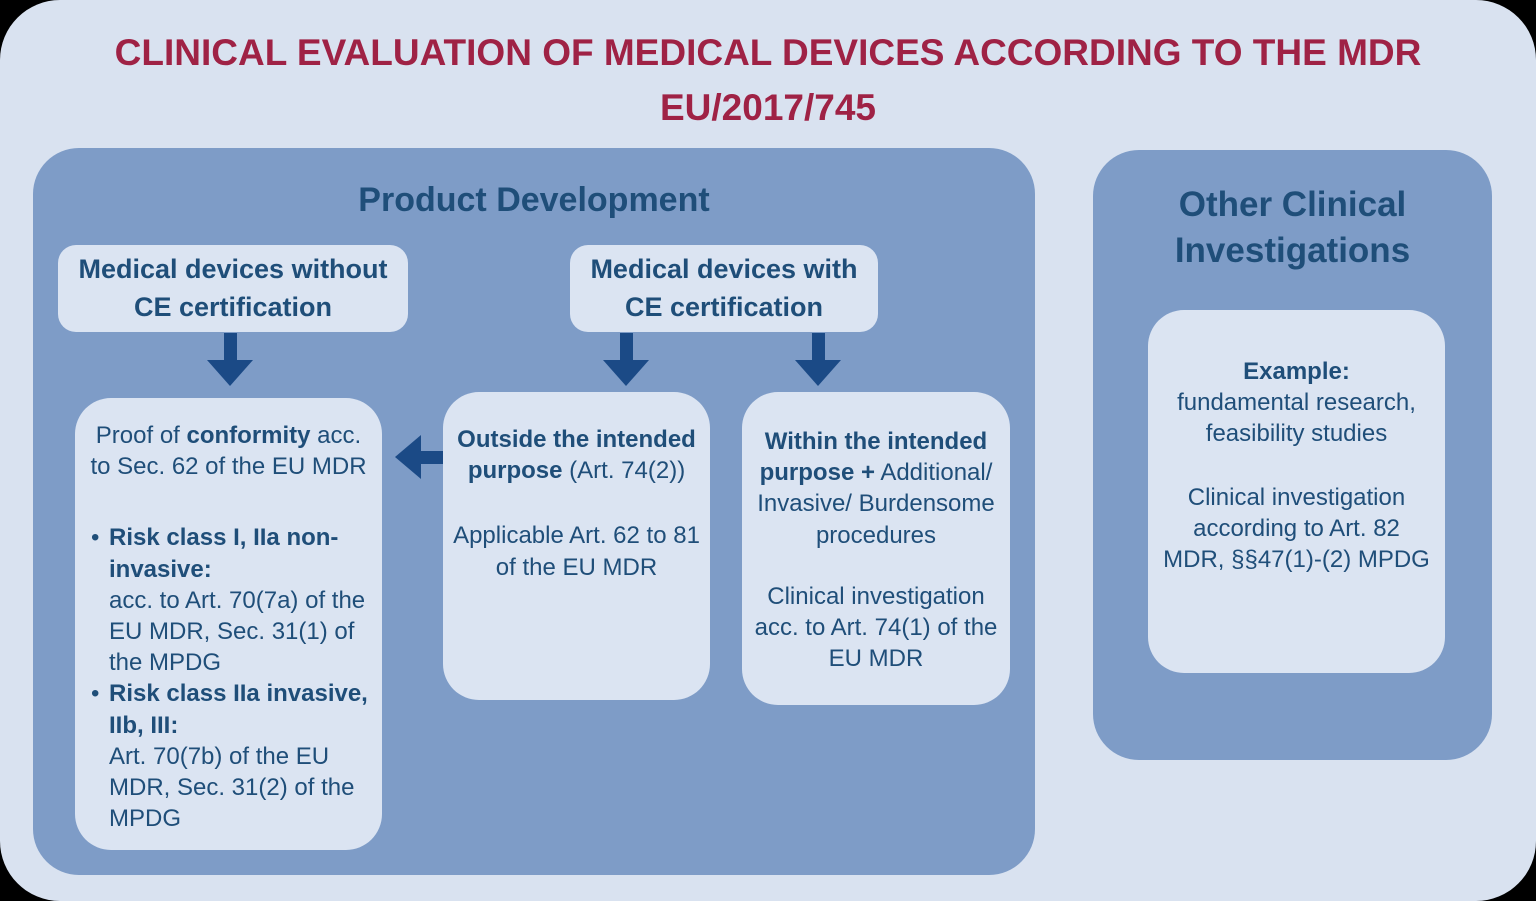 The width and height of the screenshot is (1536, 901). I want to click on box-devices-with-ce: Medical devices with CE certification, so click(724, 288).